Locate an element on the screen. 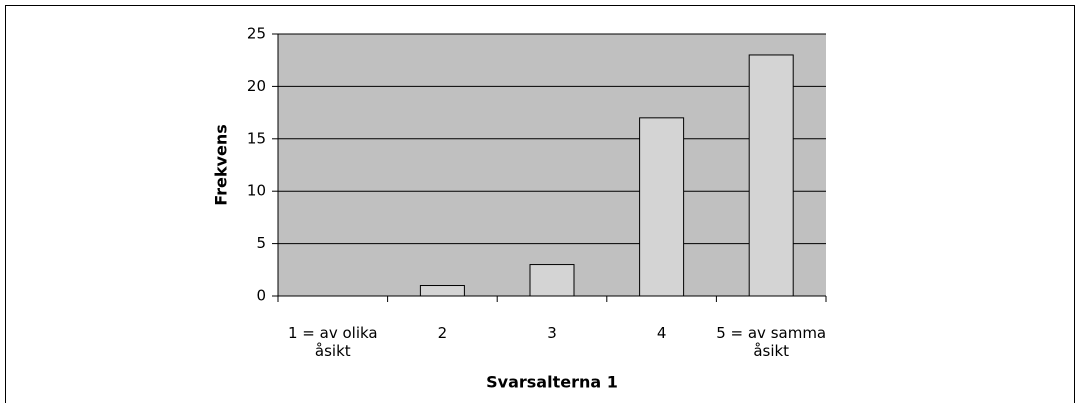 The height and width of the screenshot is (403, 1081). y-tick-label: 0 is located at coordinates (261, 296).